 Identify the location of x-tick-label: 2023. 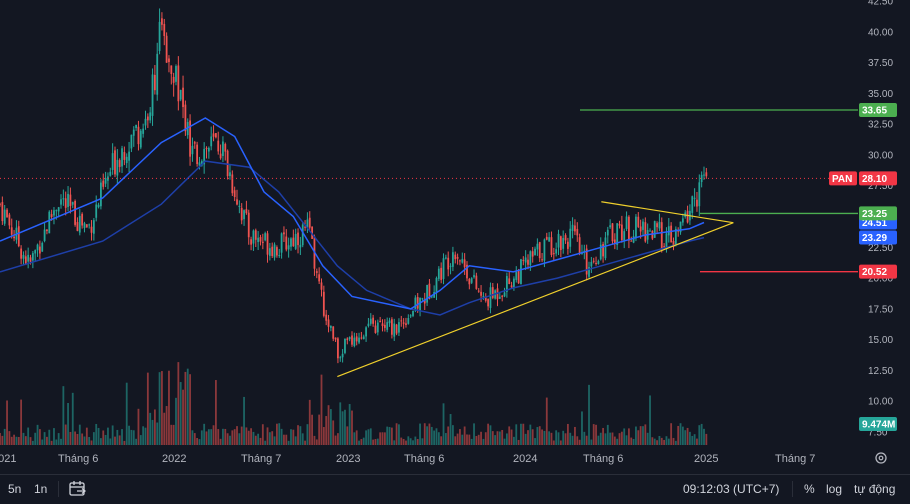
(348, 459).